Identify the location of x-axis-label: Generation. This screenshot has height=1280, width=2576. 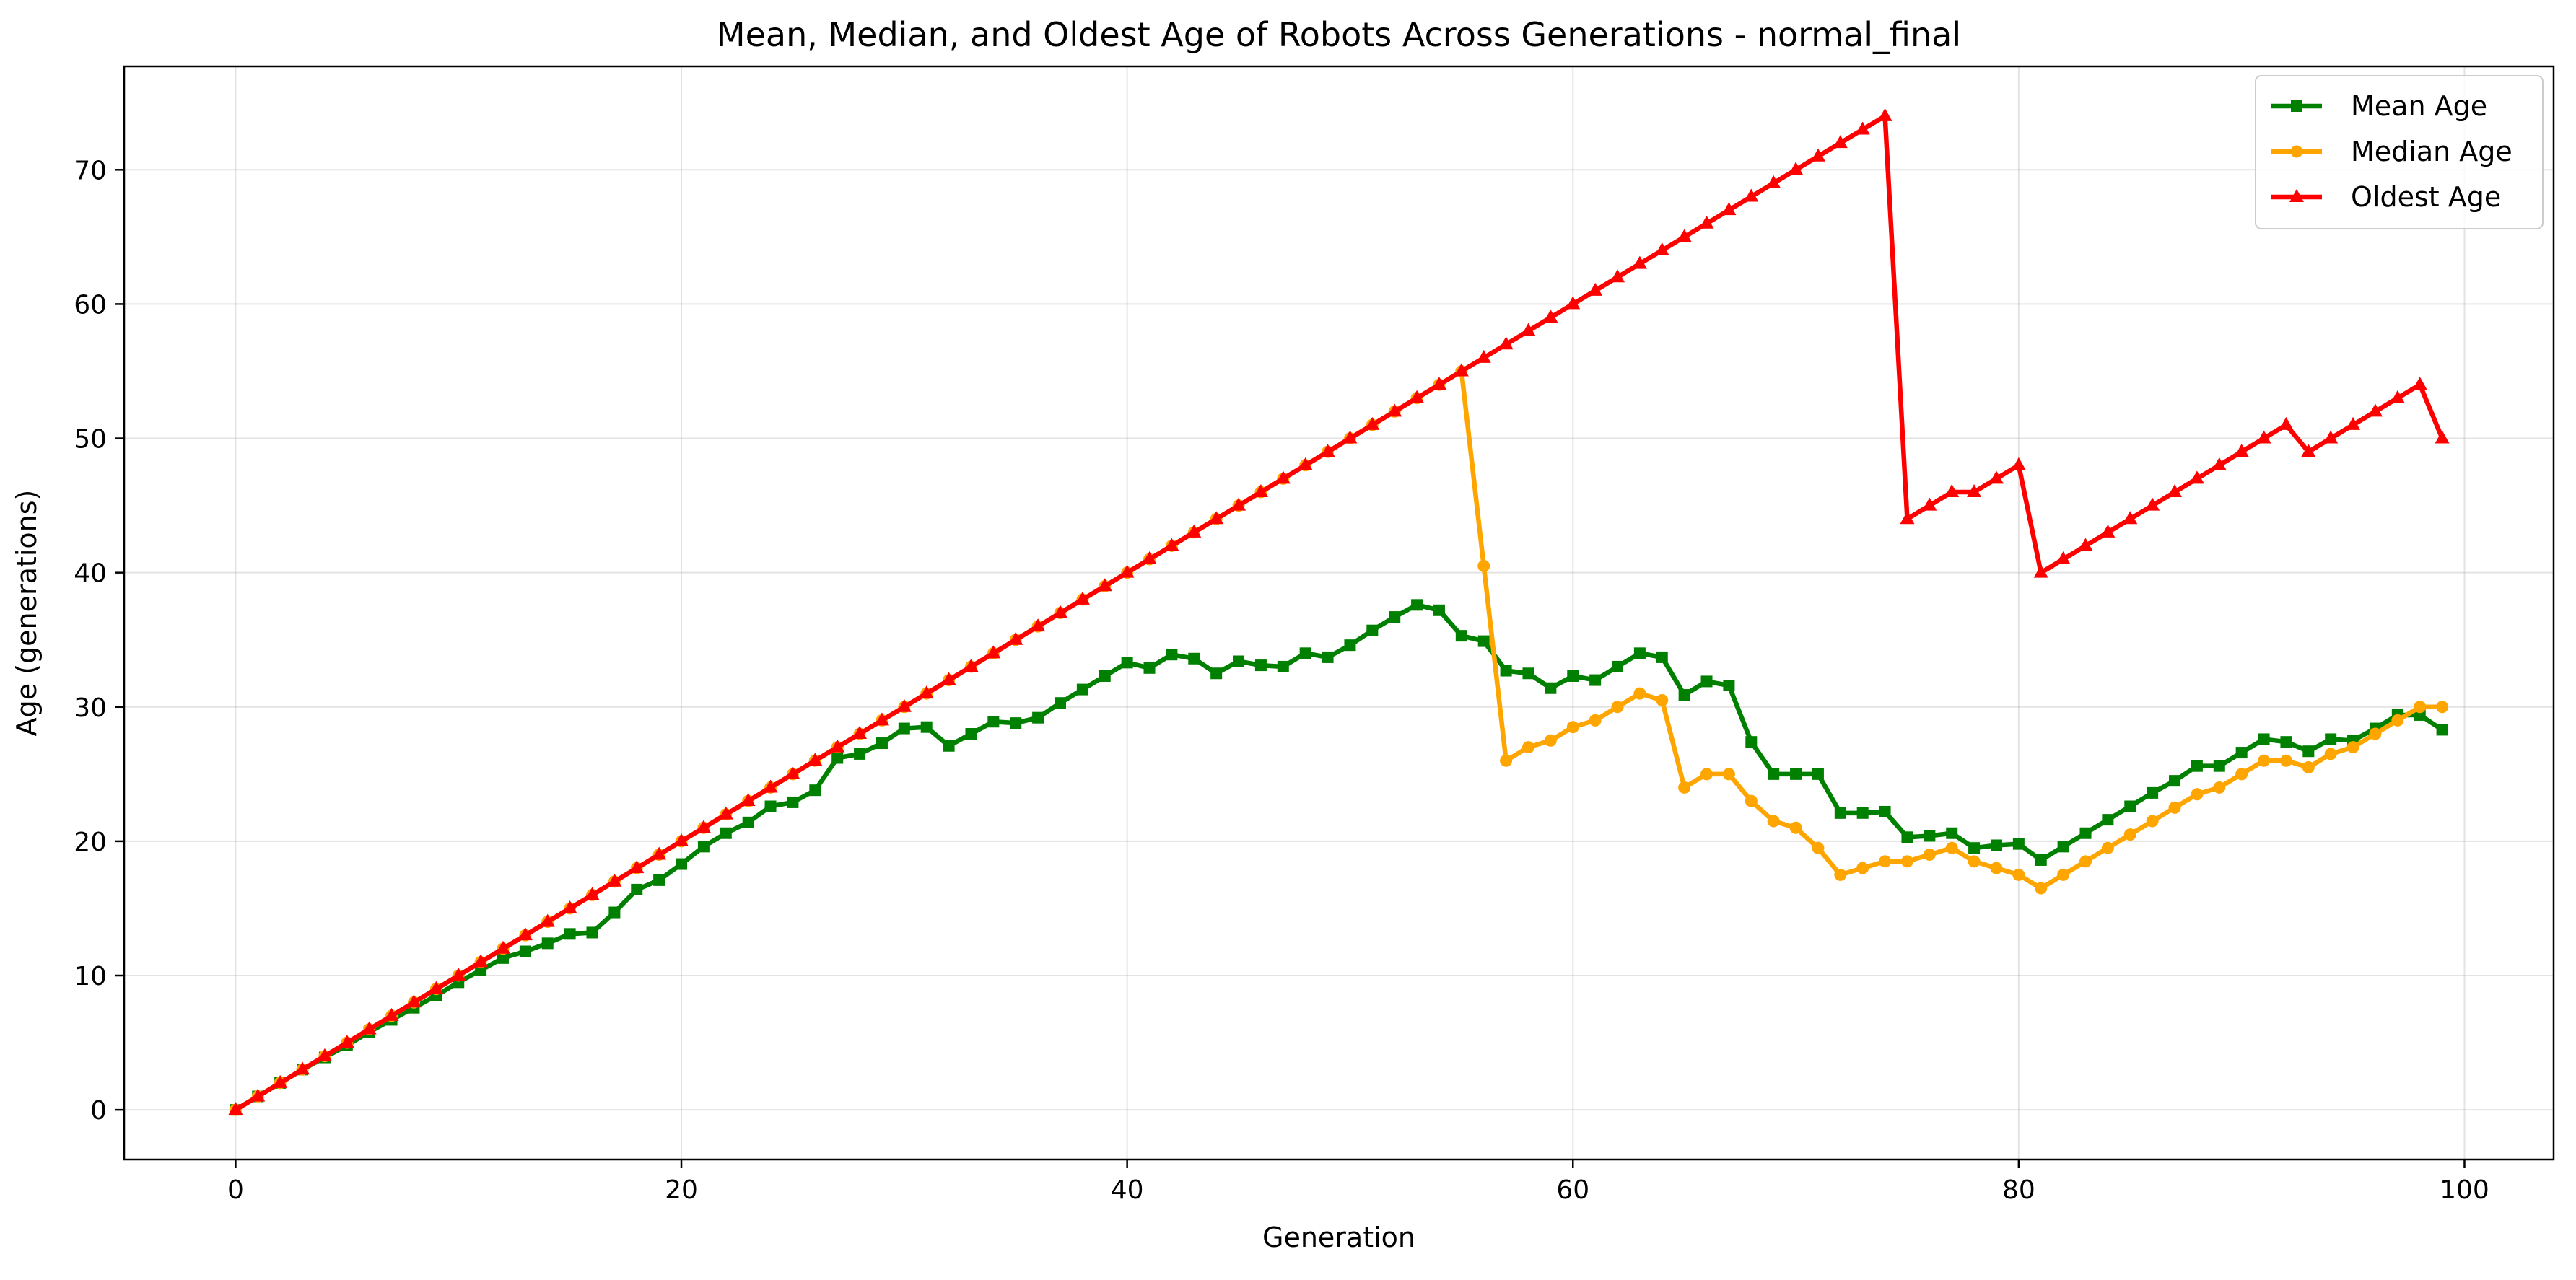
(1338, 1237).